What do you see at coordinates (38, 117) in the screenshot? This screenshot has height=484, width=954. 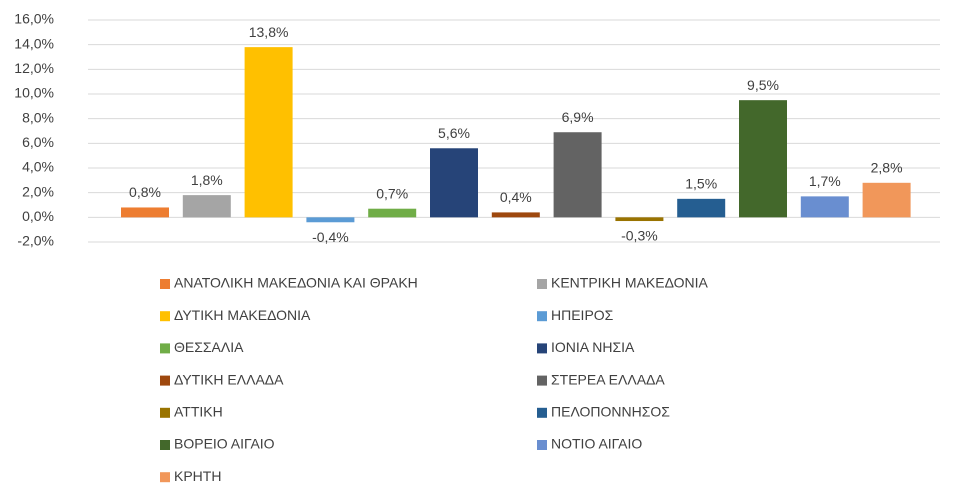 I see `y-tick-label: 8,0%` at bounding box center [38, 117].